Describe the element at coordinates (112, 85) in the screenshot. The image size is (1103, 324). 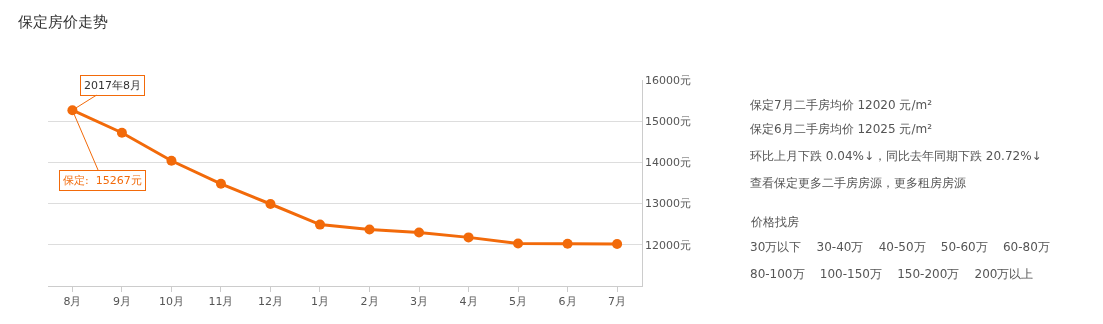
I see `annotation: 2017年8月` at that location.